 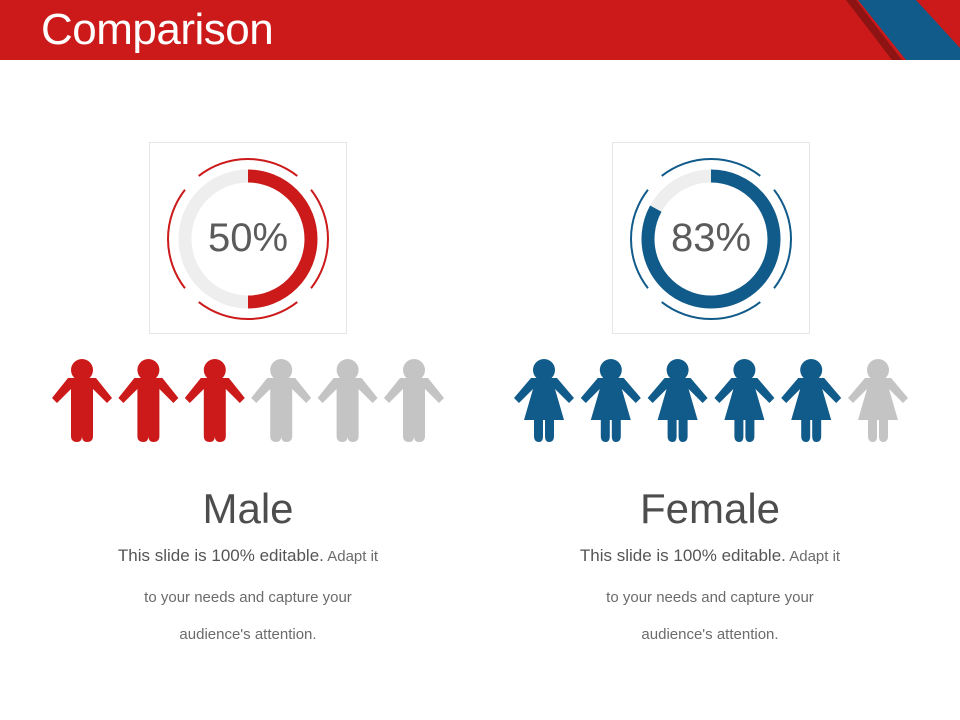 What do you see at coordinates (710, 597) in the screenshot?
I see `female-description-line-2: to your needs and capture your` at bounding box center [710, 597].